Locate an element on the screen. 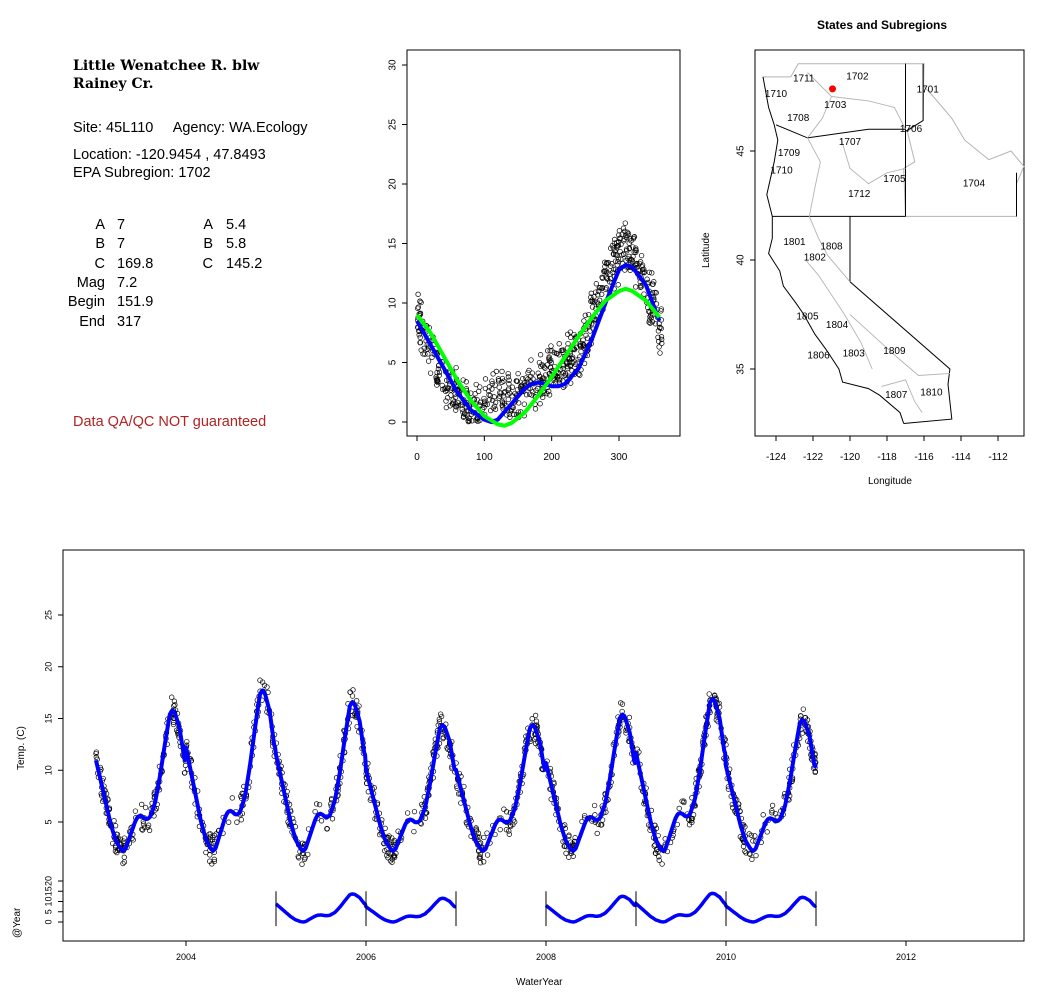 This screenshot has width=1038, height=1001. map-region-label: 1704 is located at coordinates (974, 183).